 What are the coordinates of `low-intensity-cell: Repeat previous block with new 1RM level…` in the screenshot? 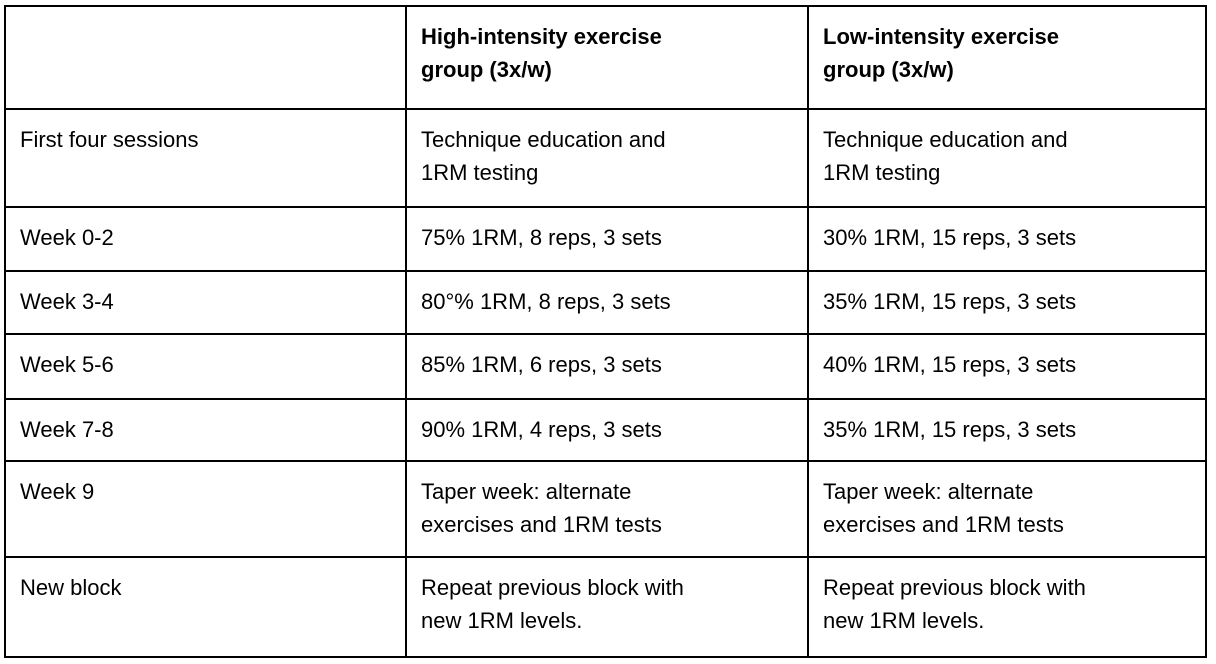 It's located at (1007, 607).